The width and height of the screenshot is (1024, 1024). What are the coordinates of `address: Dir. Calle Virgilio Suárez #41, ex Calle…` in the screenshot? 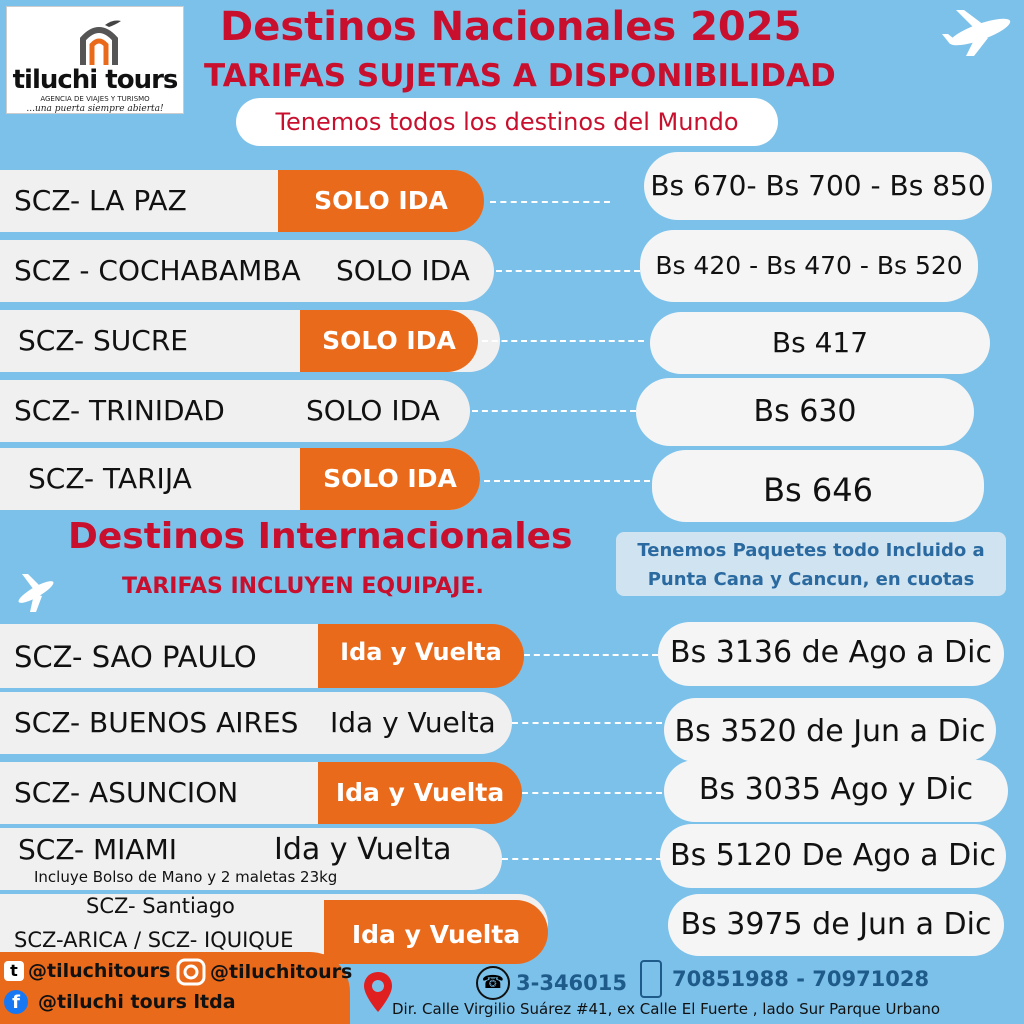 It's located at (666, 1009).